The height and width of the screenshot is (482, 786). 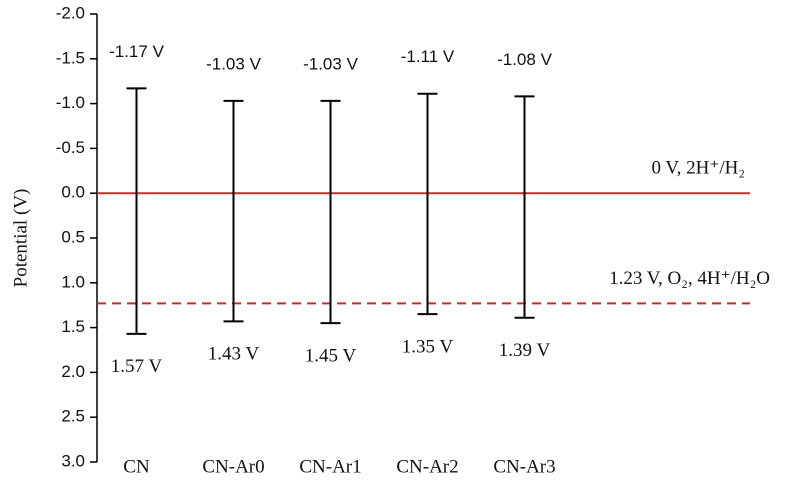 What do you see at coordinates (73, 460) in the screenshot?
I see `y-tick-label: 3.0` at bounding box center [73, 460].